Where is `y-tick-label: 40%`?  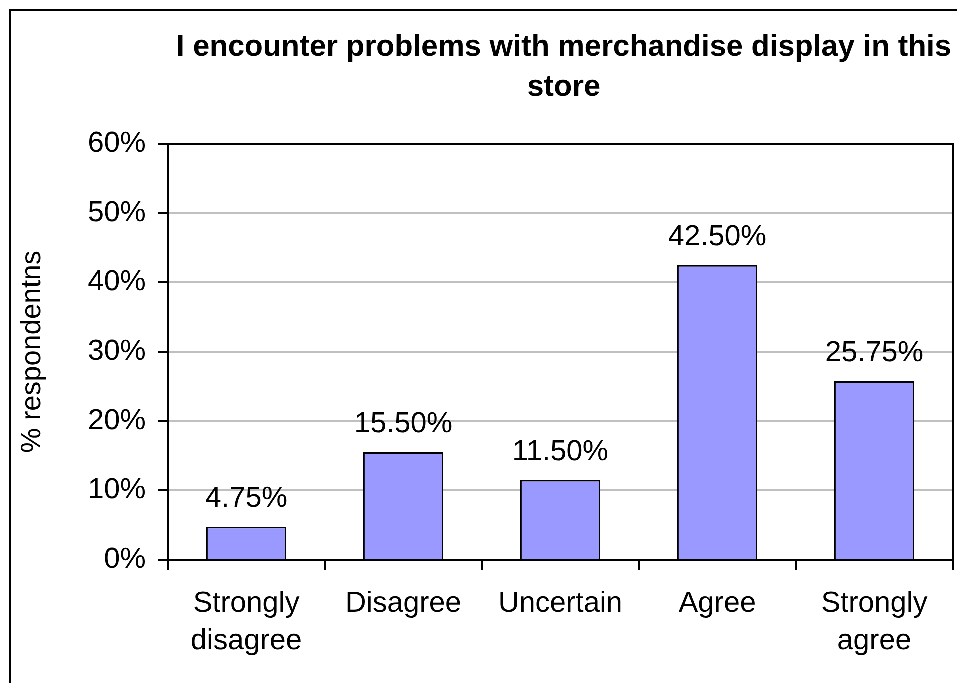
y-tick-label: 40% is located at coordinates (117, 282).